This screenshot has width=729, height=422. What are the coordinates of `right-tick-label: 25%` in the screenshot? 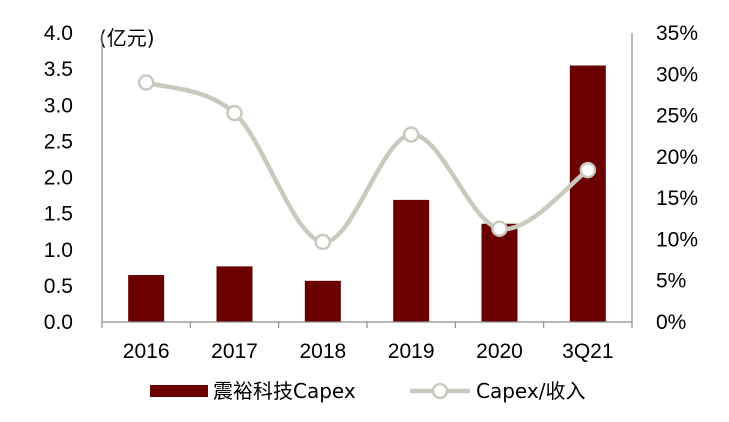 It's located at (677, 116).